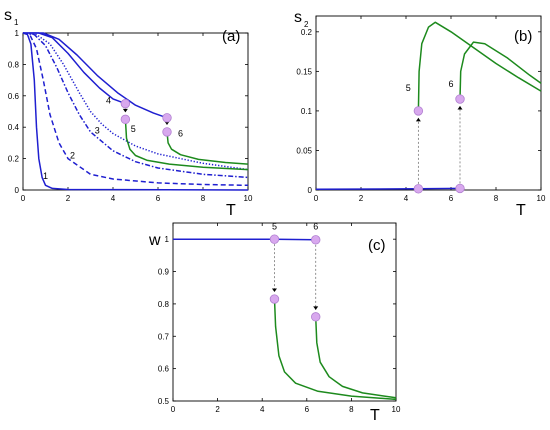 Image resolution: width=550 pixels, height=430 pixels. I want to click on y-tick-label: 0.9, so click(164, 272).